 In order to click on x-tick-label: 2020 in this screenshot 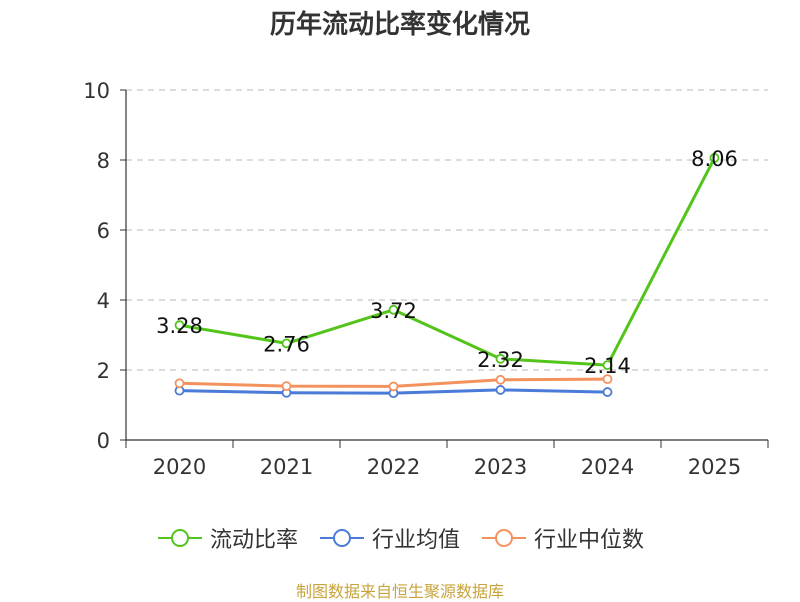, I will do `click(179, 467)`.